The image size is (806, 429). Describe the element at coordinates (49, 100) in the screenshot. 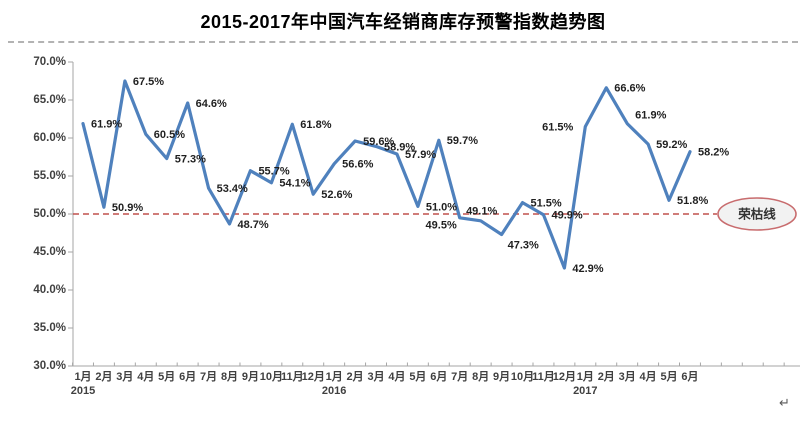

I see `y-axis-tick-label: 65.0%` at that location.